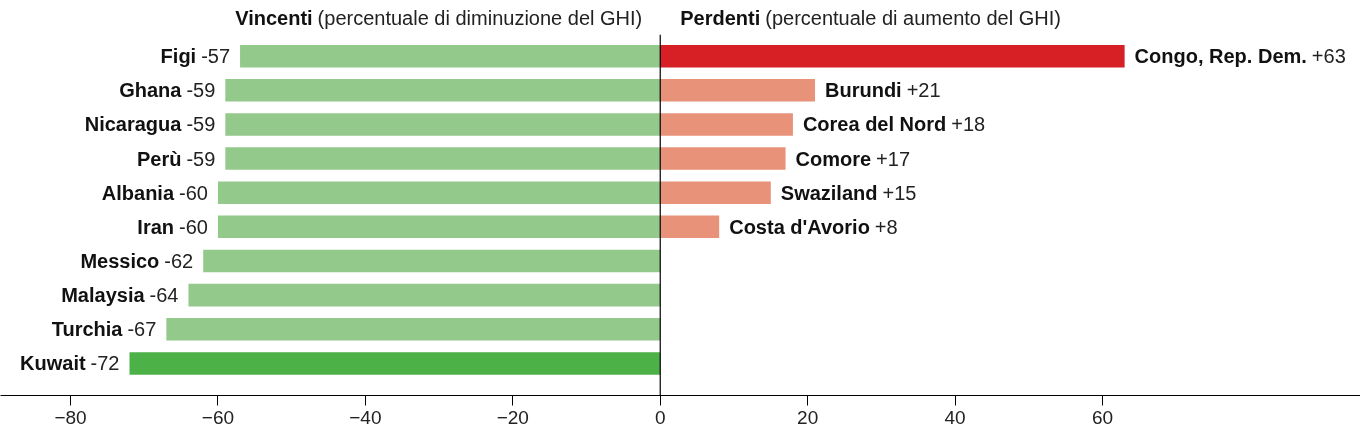 The width and height of the screenshot is (1360, 437). What do you see at coordinates (216, 56) in the screenshot?
I see `data-label: -57` at bounding box center [216, 56].